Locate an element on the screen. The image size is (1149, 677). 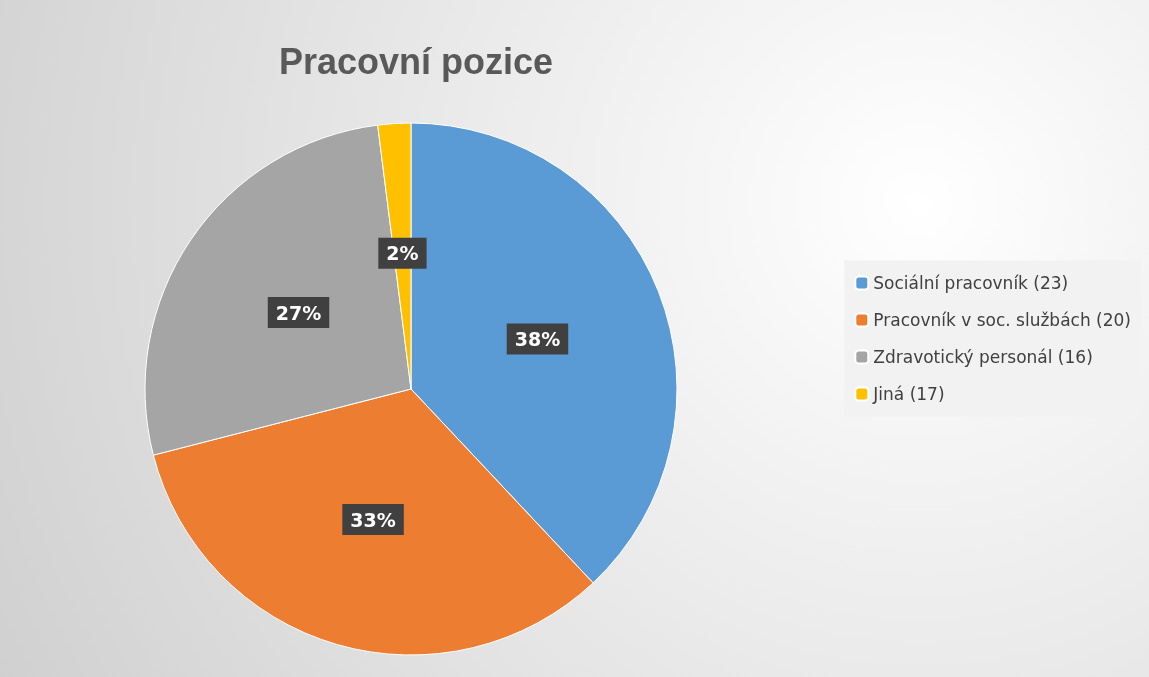
data-label: 27% is located at coordinates (298, 312).